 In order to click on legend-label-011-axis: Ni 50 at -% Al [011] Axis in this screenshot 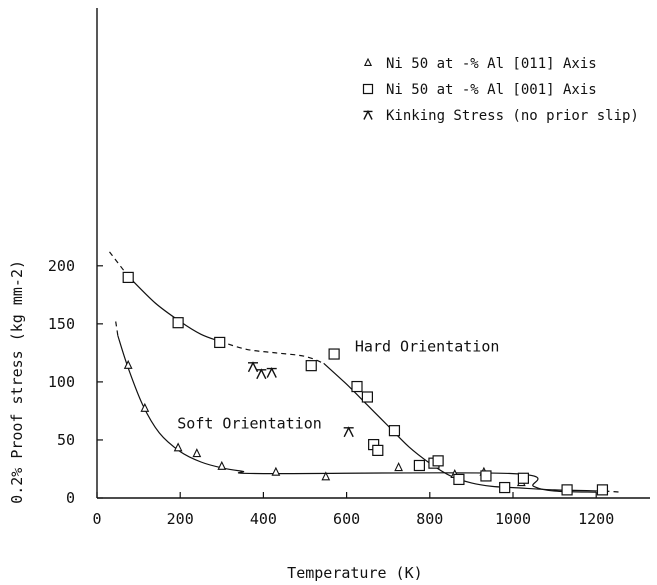, I will do `click(491, 64)`.